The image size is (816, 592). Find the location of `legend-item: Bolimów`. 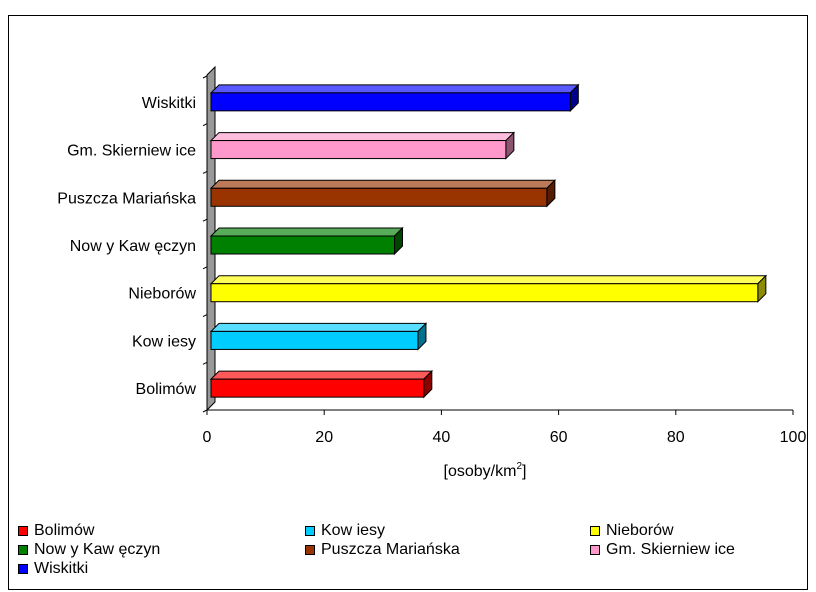

legend-item: Bolimów is located at coordinates (56, 531).